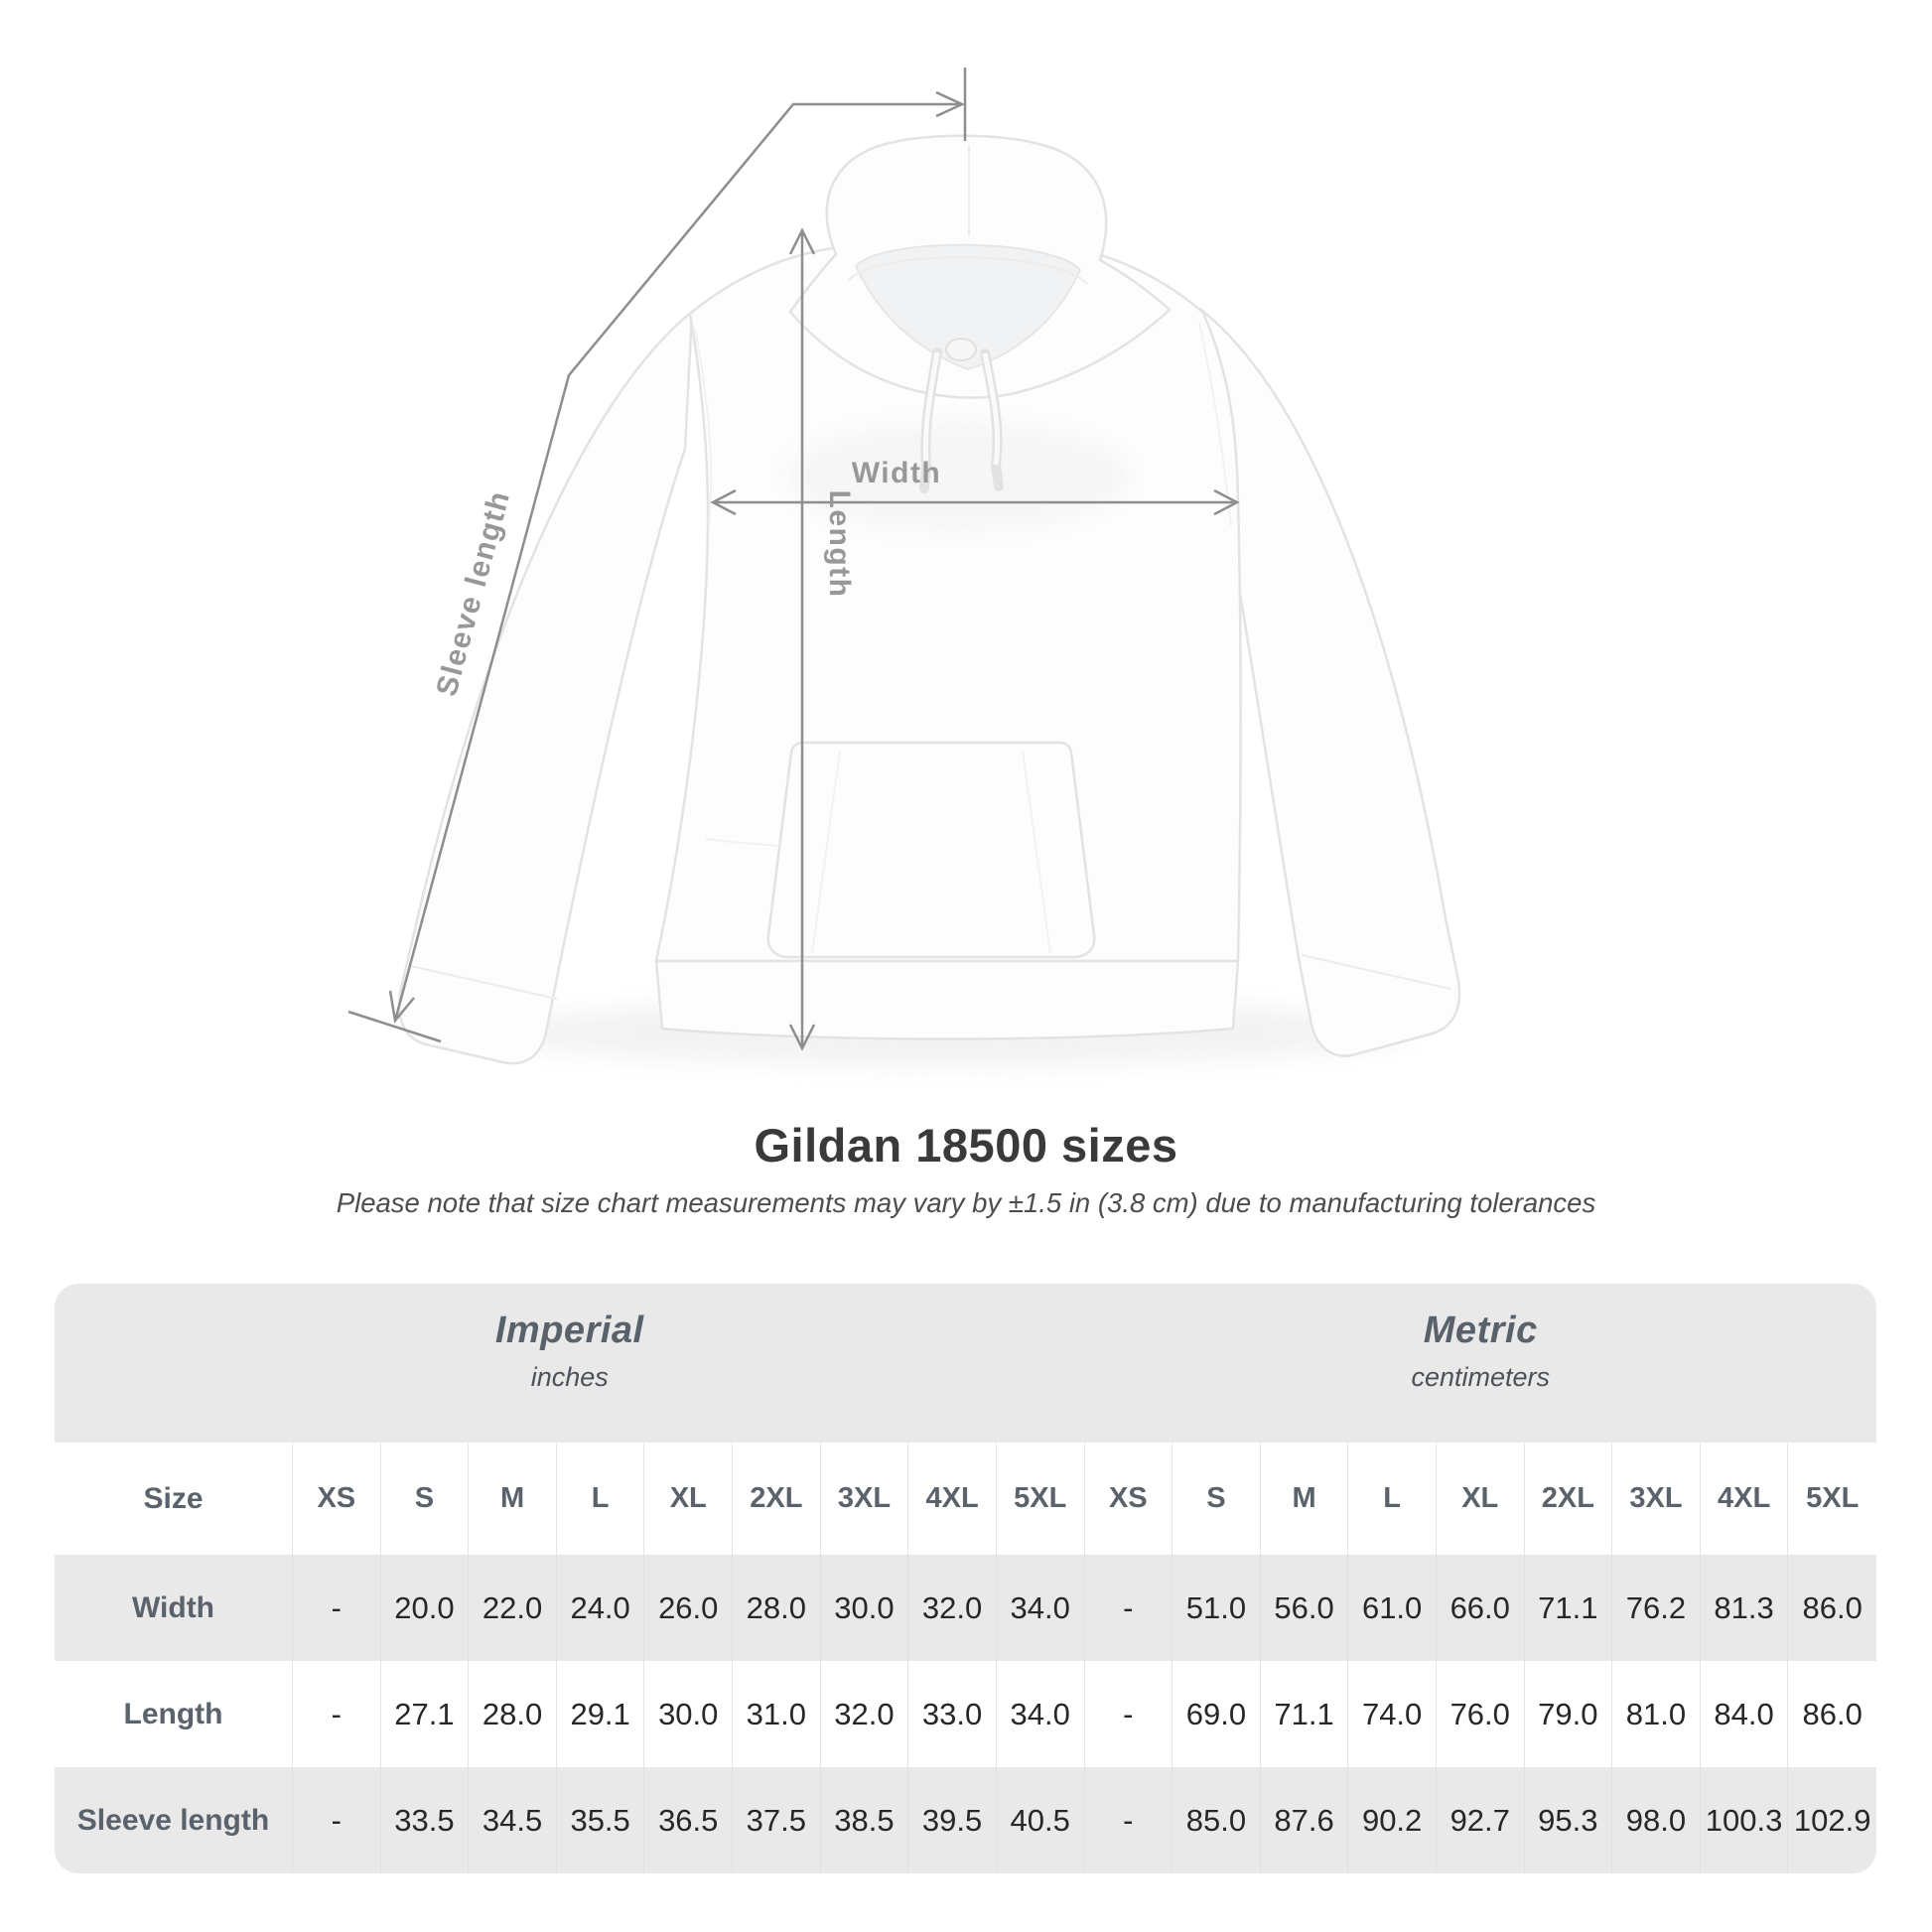  I want to click on kangaroo-pocket, so click(931, 850).